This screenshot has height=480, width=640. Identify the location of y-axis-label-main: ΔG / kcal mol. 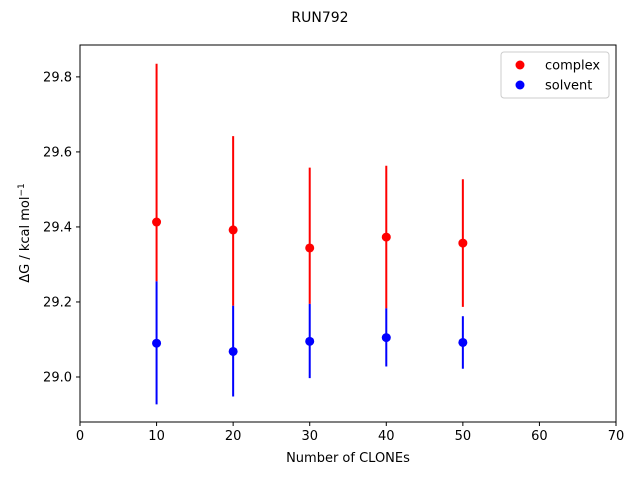
(25, 240).